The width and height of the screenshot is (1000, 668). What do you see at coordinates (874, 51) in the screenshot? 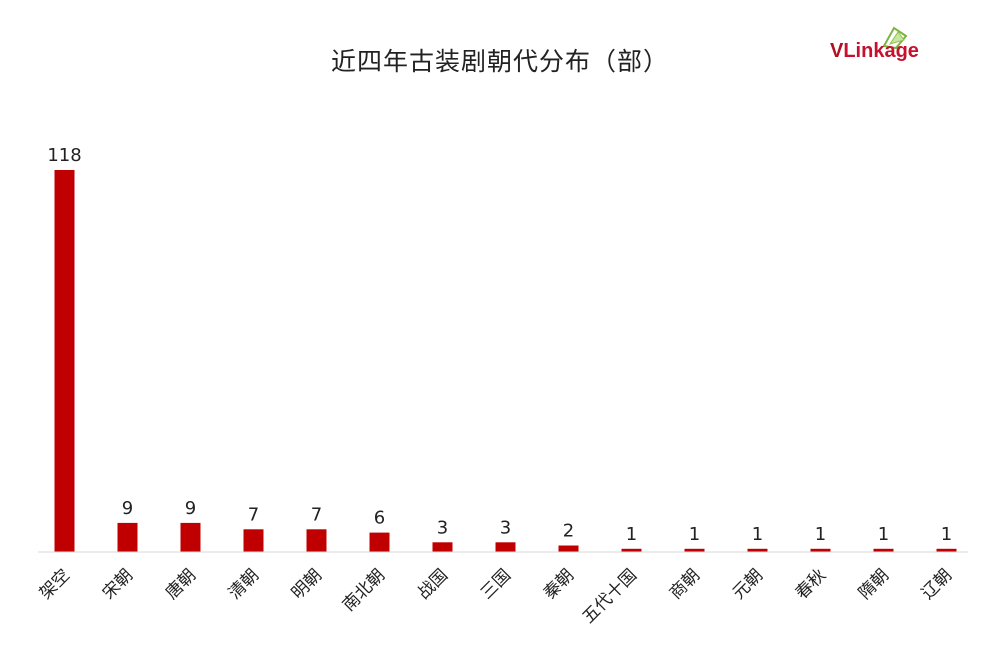
I see `logo-text: VLinkage` at bounding box center [874, 51].